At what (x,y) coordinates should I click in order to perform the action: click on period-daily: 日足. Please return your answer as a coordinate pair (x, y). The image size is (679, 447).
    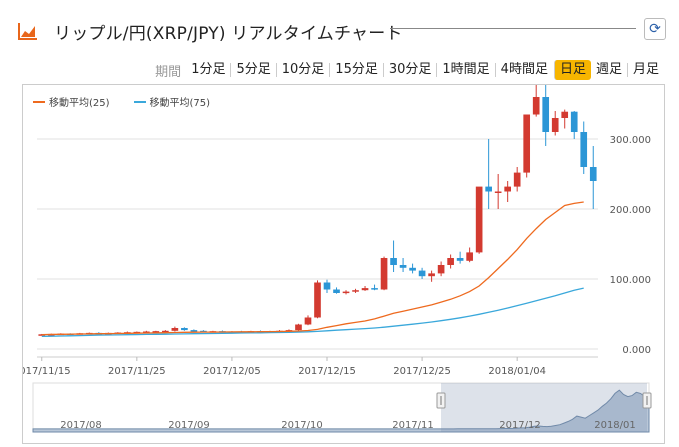
    Looking at the image, I should click on (572, 70).